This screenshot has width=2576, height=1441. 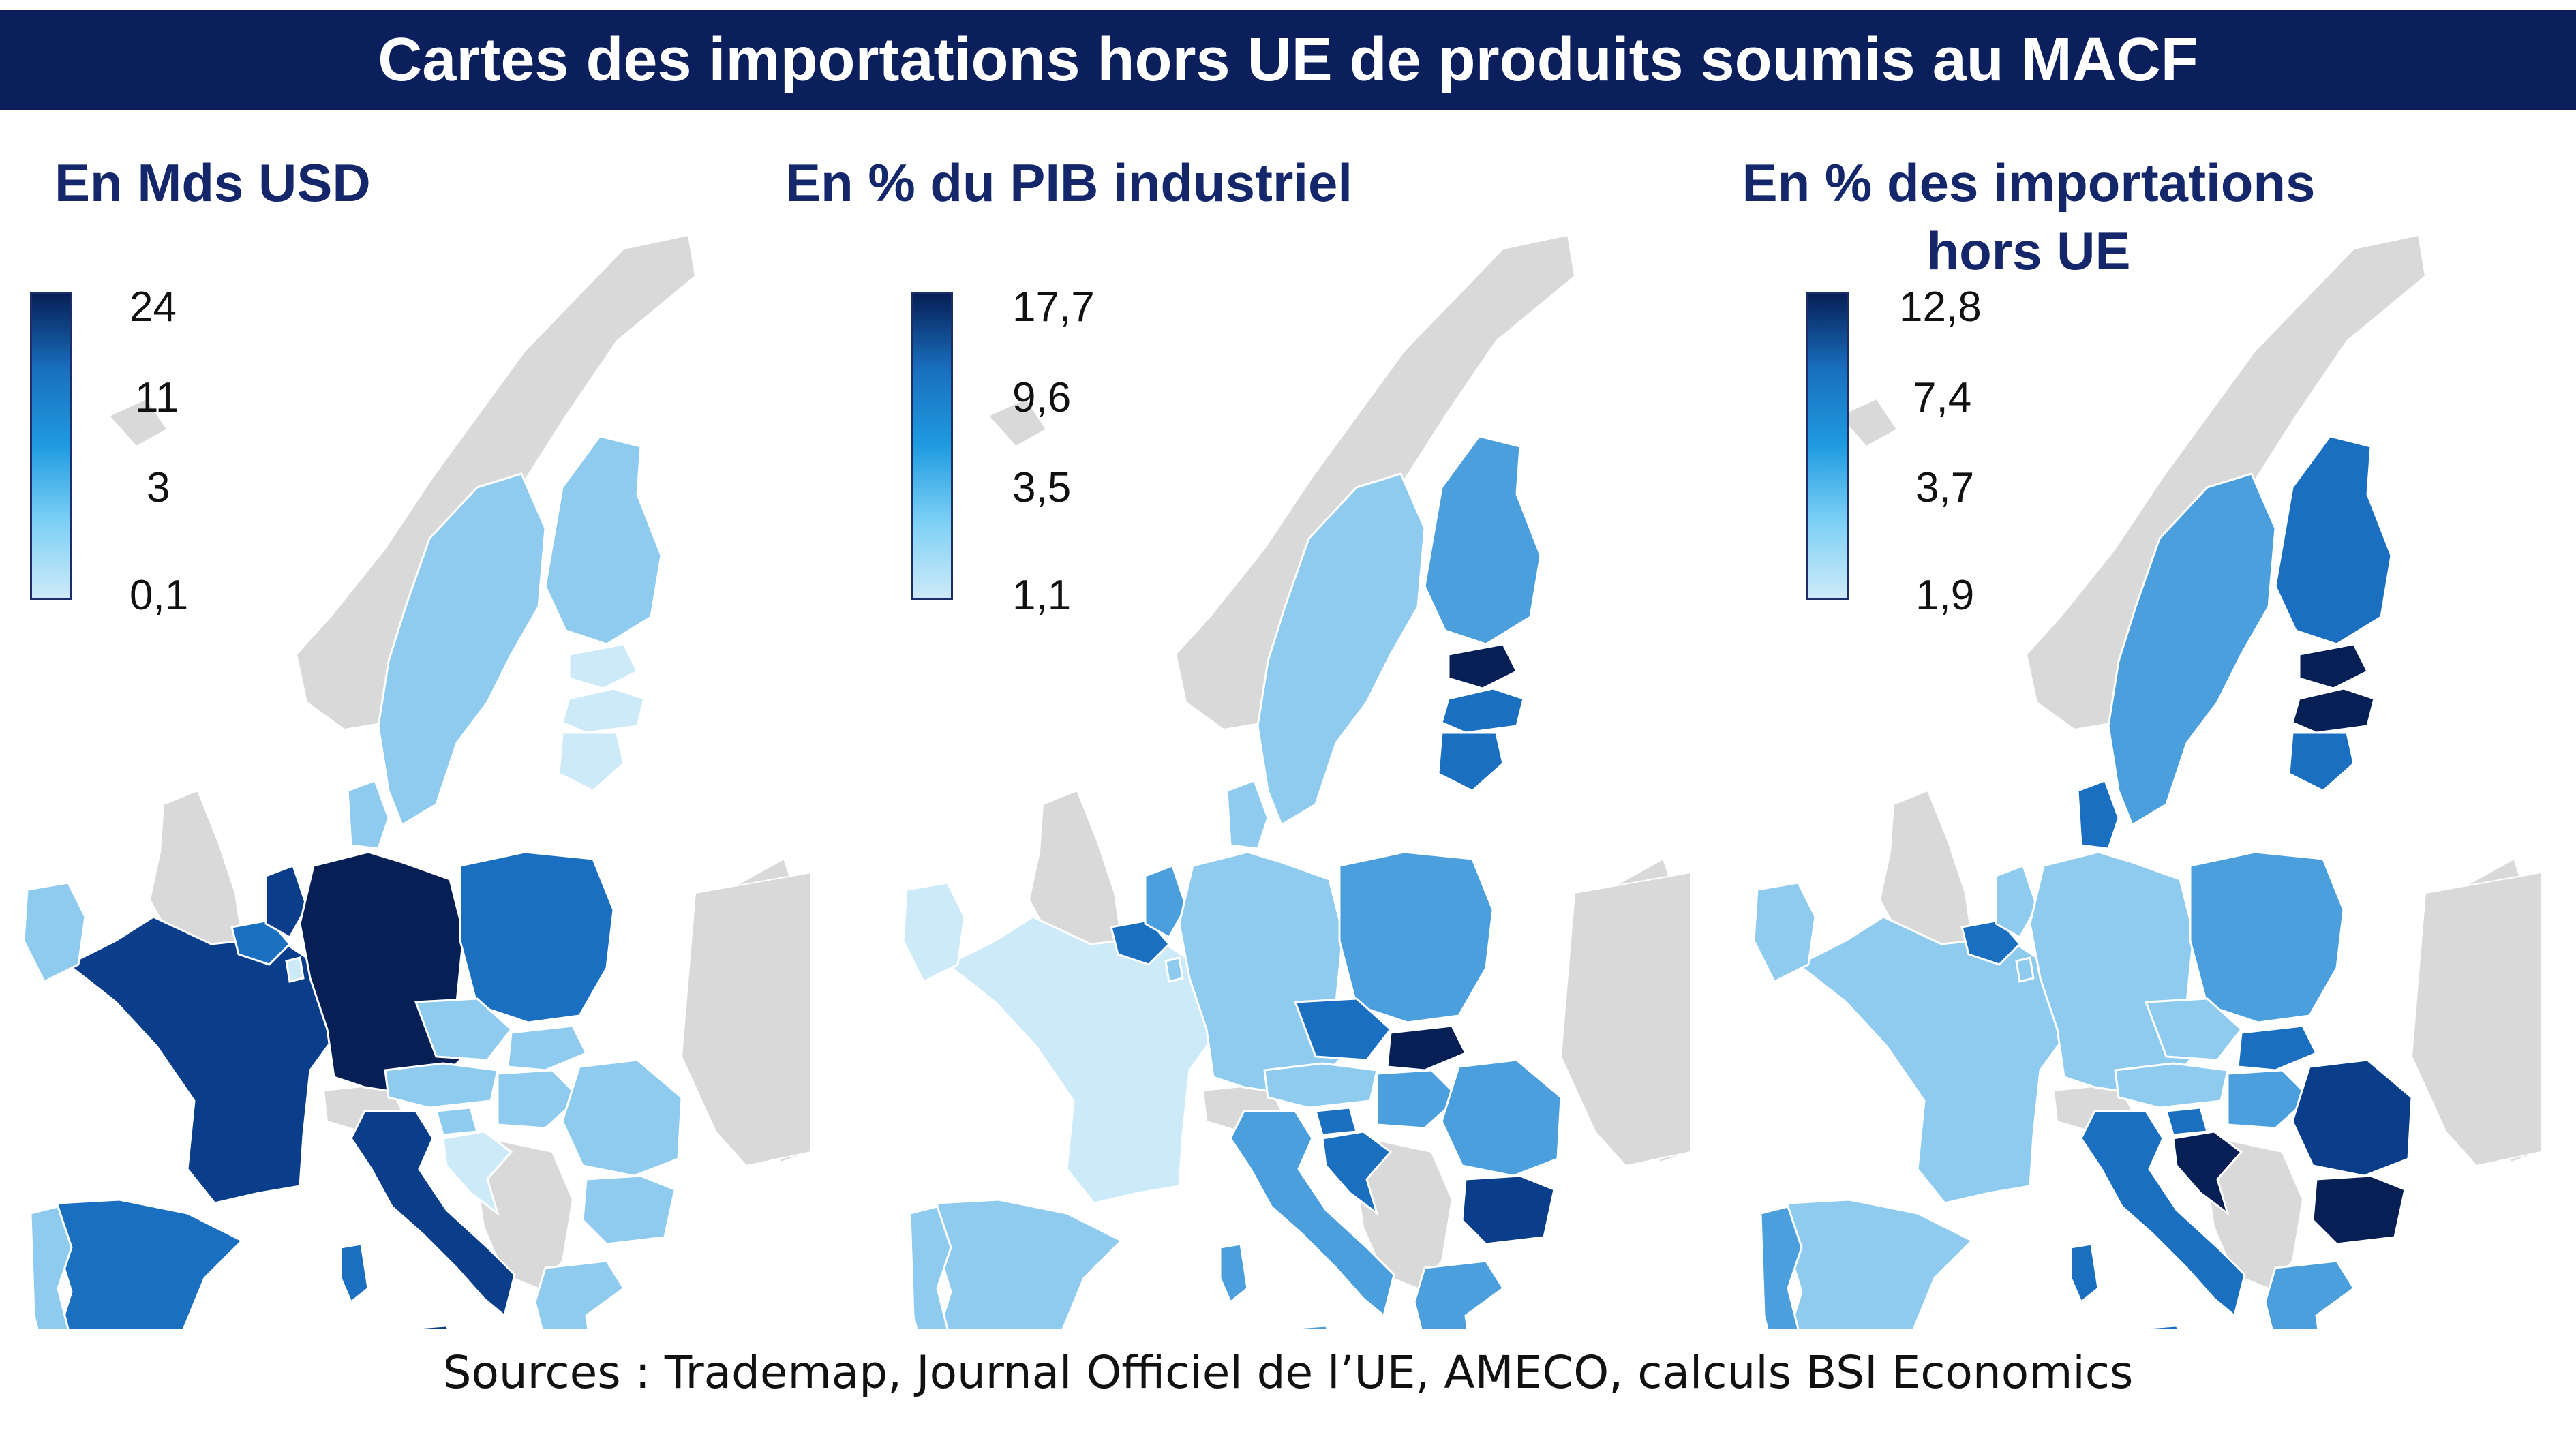 What do you see at coordinates (1940, 307) in the screenshot?
I see `legend-tick-max: 12,8` at bounding box center [1940, 307].